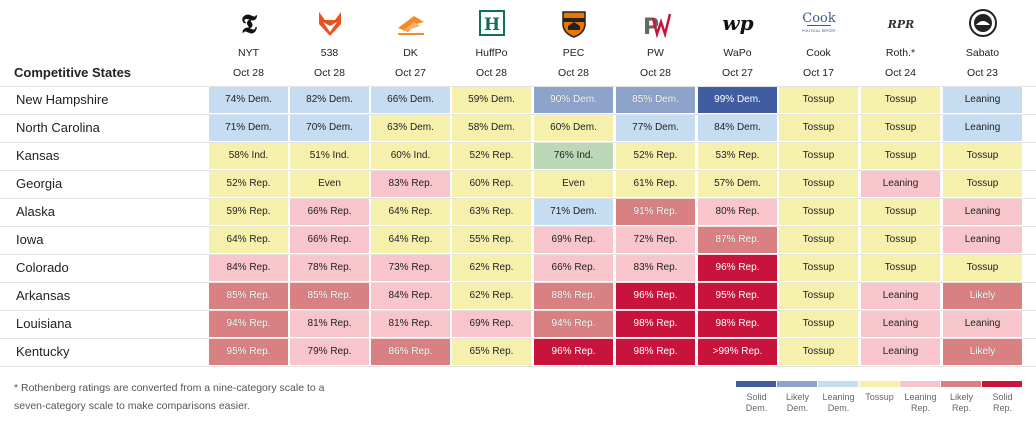 The image size is (1036, 424). Describe the element at coordinates (39, 183) in the screenshot. I see `state-name: Georgia` at that location.